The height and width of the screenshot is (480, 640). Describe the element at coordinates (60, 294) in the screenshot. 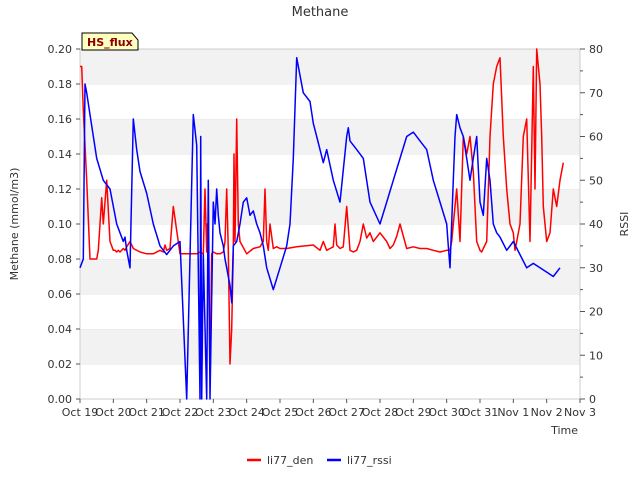

I see `y-tick-label: 0.06` at that location.